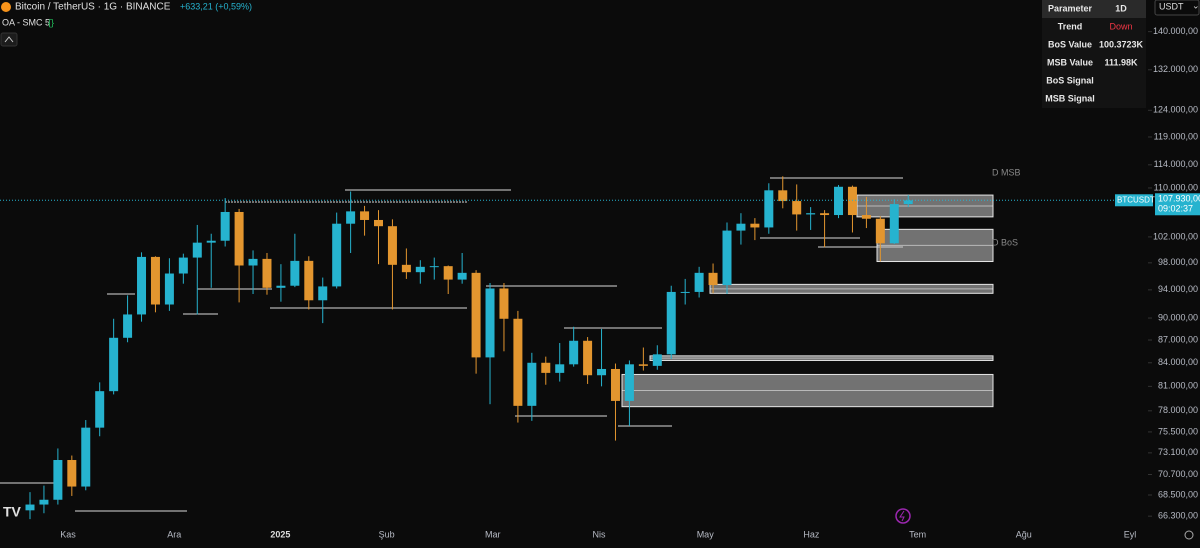 The height and width of the screenshot is (548, 1200). Describe the element at coordinates (811, 534) in the screenshot. I see `x-tick-label: Haz` at that location.